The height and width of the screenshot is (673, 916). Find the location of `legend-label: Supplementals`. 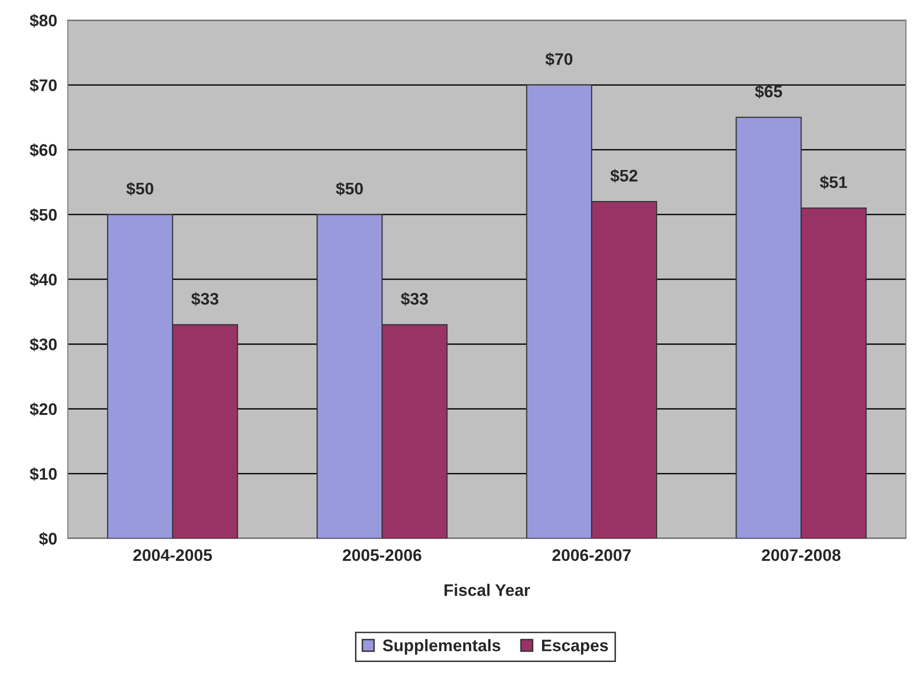

legend-label: Supplementals is located at coordinates (441, 647).